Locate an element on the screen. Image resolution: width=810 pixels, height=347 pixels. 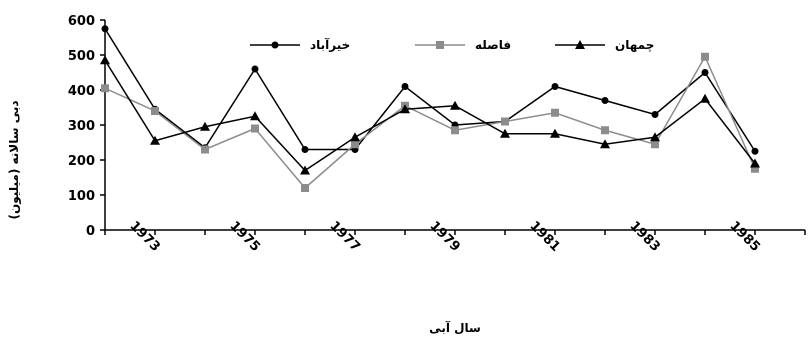
y-tick-label: 200 is located at coordinates (81, 161).